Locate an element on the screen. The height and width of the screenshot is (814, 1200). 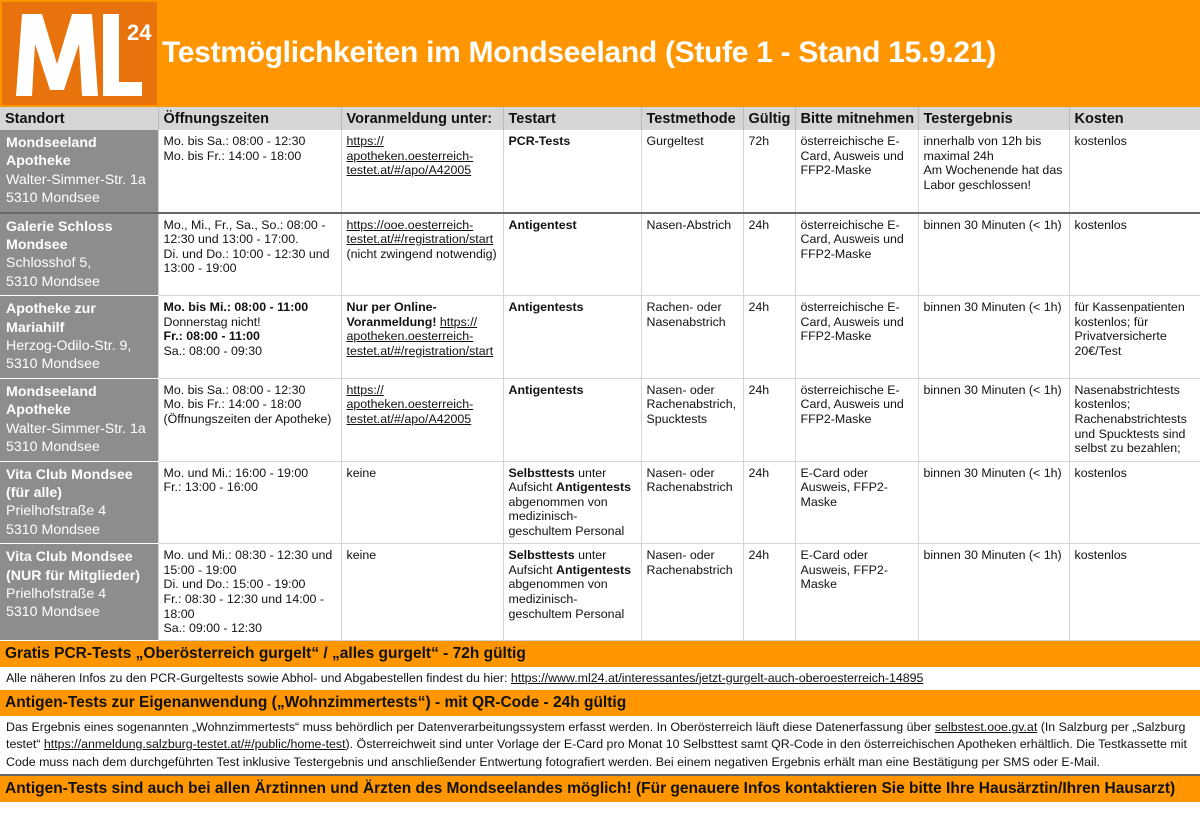
text-segment: unter Aufsicht is located at coordinates (557, 562).